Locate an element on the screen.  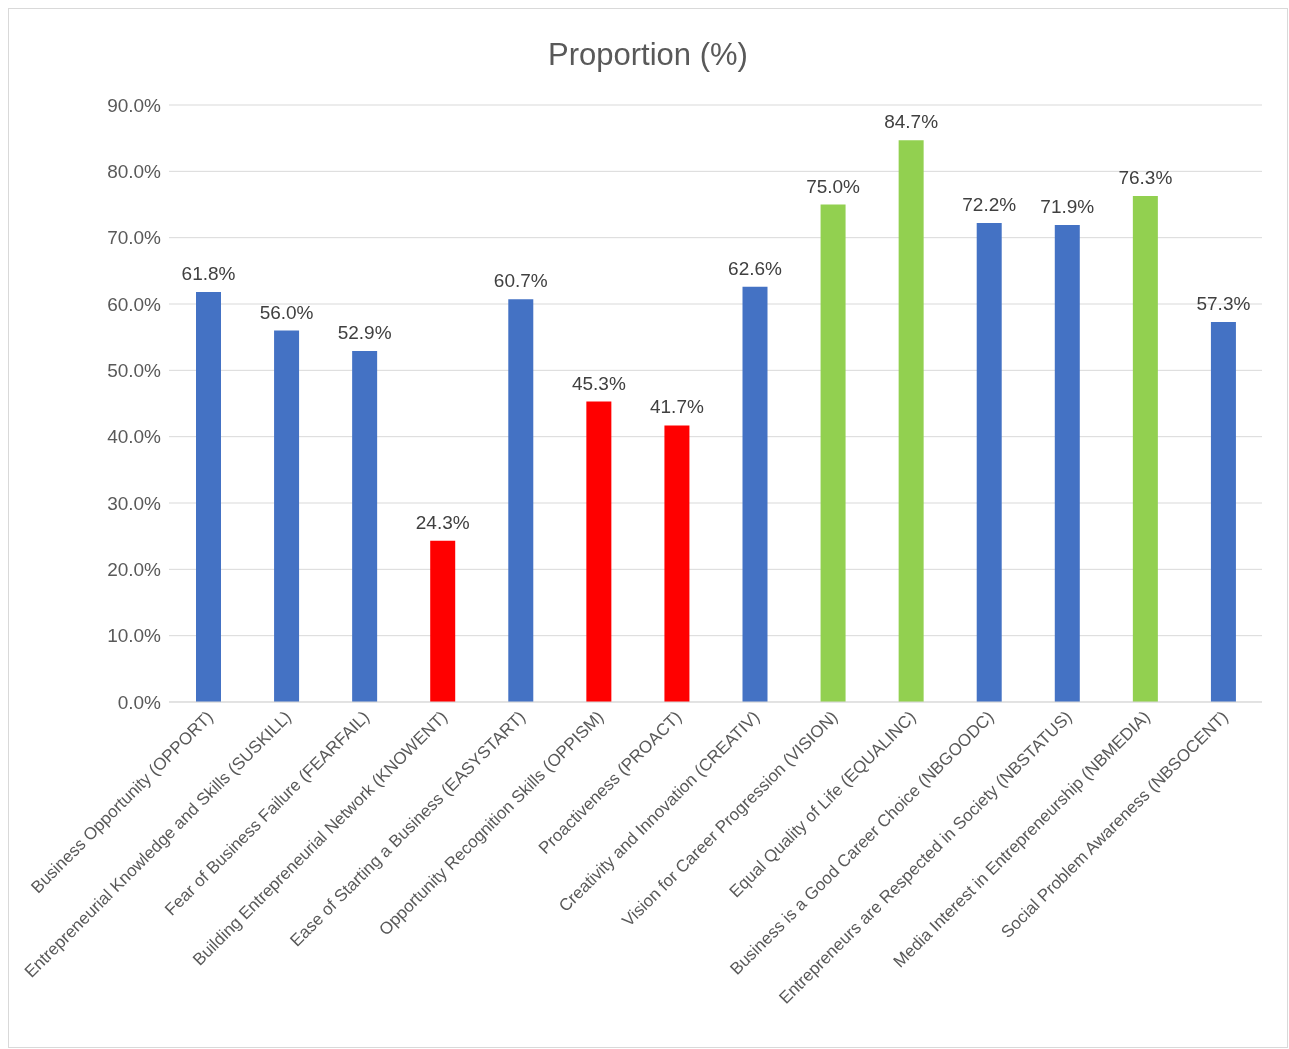
y-tick-label: 20.0% is located at coordinates (134, 570).